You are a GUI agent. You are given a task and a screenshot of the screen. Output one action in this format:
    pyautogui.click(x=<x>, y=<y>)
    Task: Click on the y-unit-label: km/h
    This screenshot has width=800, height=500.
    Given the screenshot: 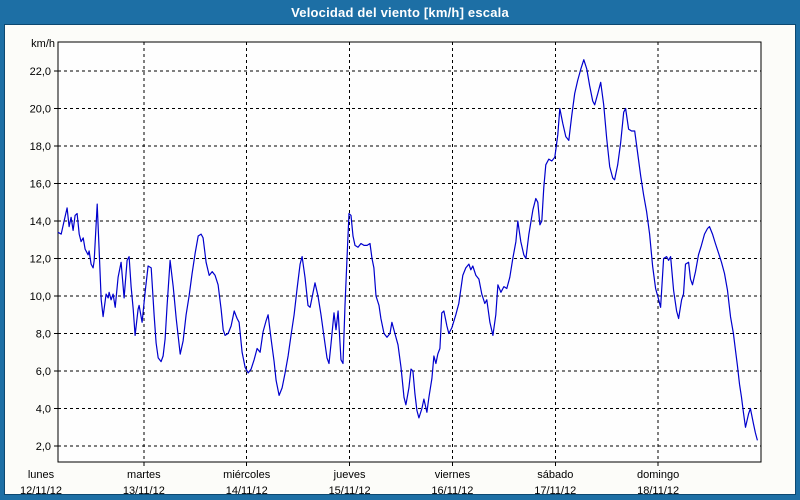 What is the action you would take?
    pyautogui.click(x=43, y=44)
    